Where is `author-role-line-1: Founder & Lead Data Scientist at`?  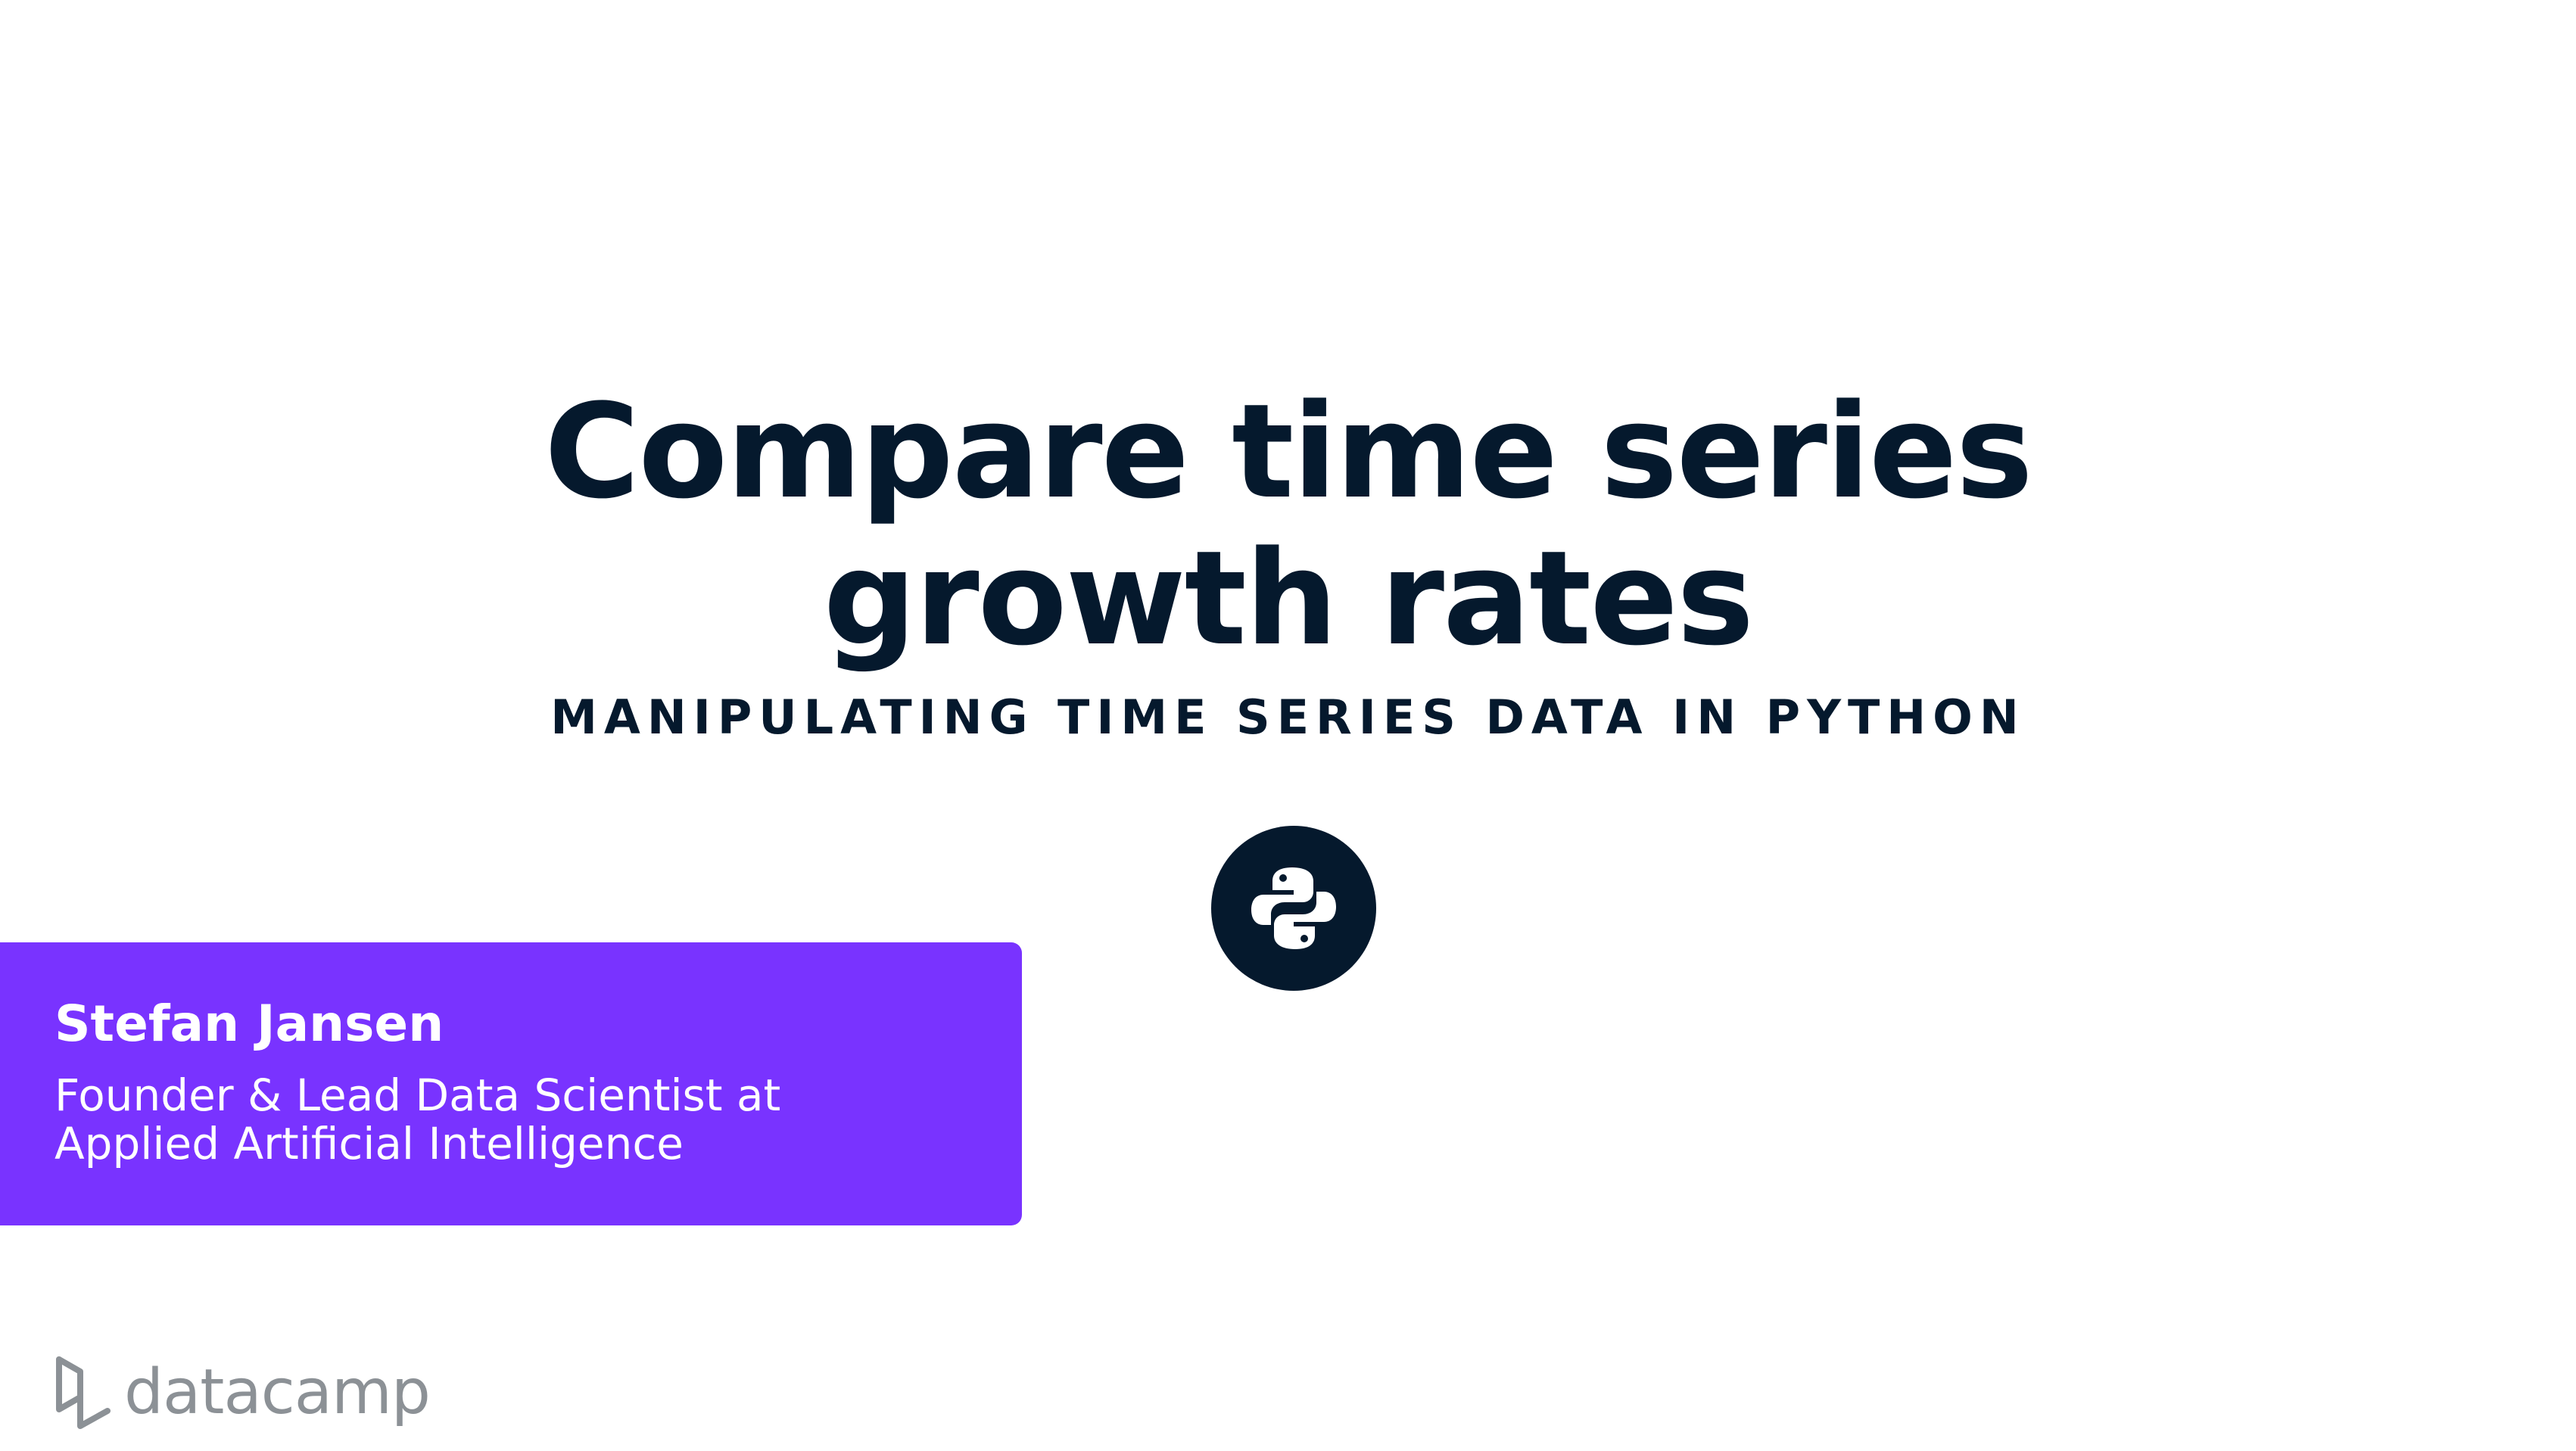 author-role-line-1: Founder & Lead Data Scientist at is located at coordinates (418, 1096).